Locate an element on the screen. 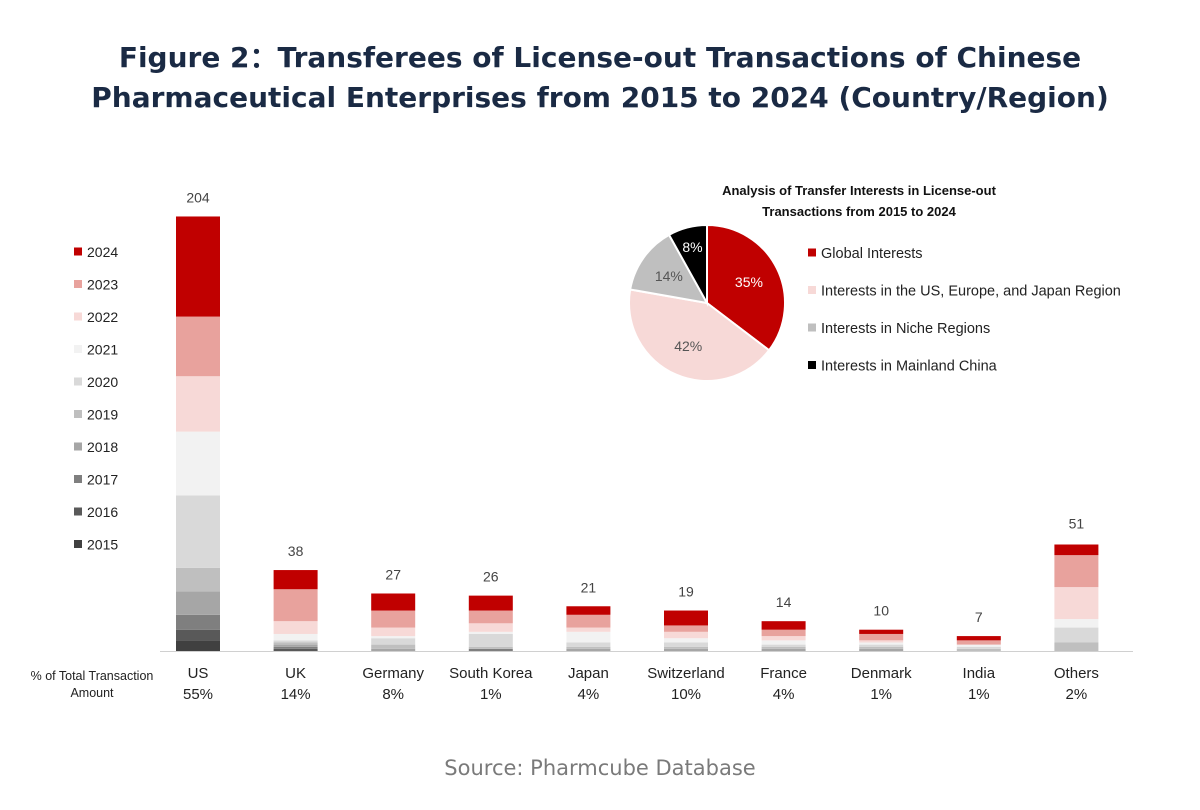  bar-total-label-japan: 21 is located at coordinates (589, 587).